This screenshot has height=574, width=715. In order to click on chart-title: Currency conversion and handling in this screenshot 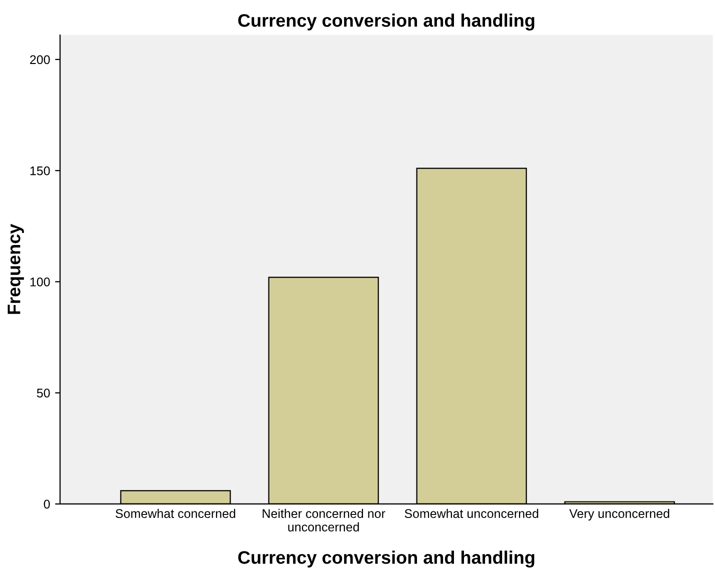, I will do `click(386, 22)`.